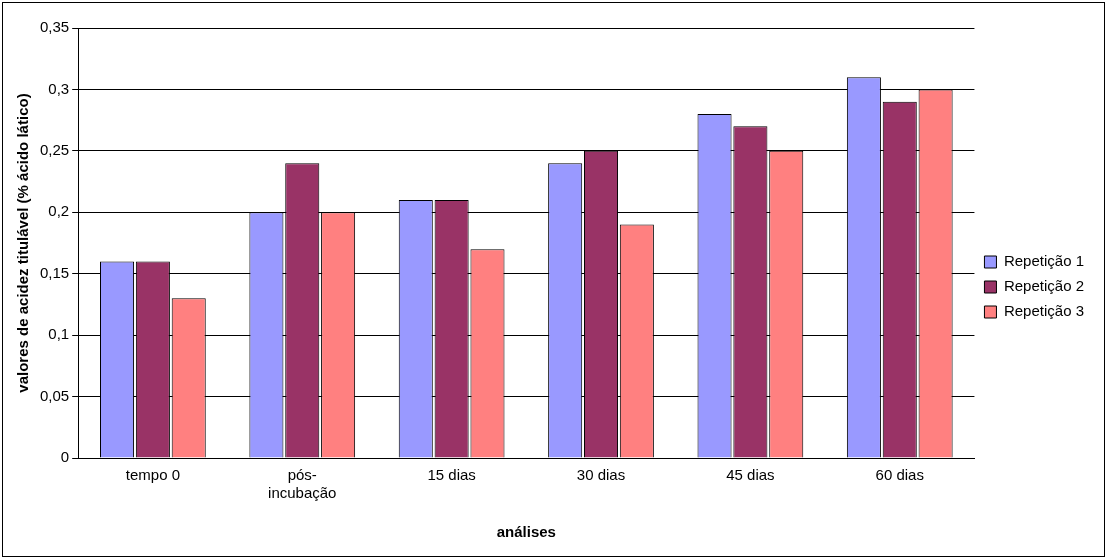 The height and width of the screenshot is (559, 1107). I want to click on x-tick-label: 30 dias, so click(601, 475).